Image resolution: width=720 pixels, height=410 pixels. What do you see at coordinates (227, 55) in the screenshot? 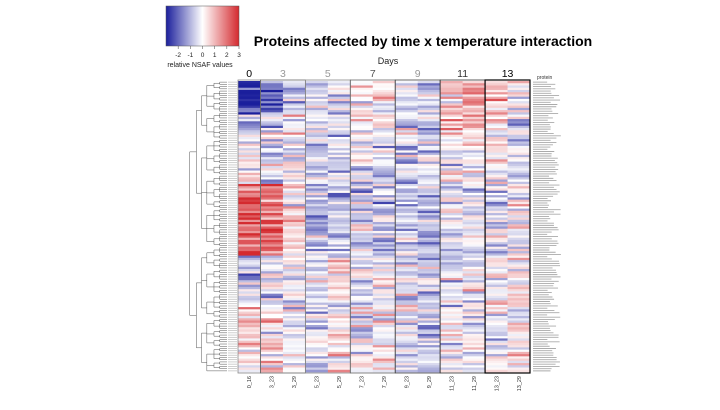
I see `colorbar-tick-label: 2` at bounding box center [227, 55].